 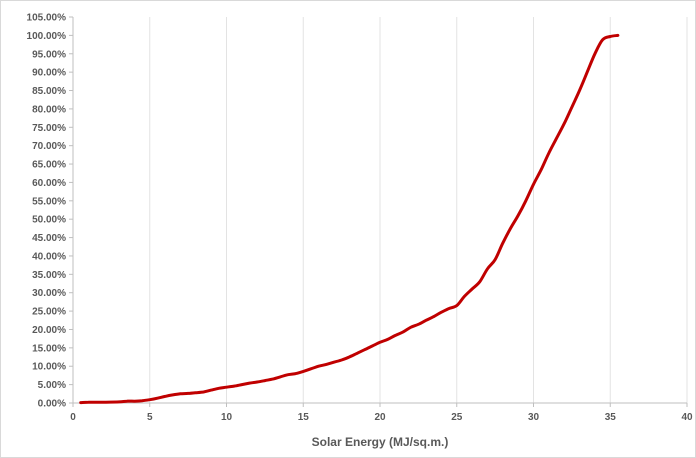 What do you see at coordinates (49, 367) in the screenshot?
I see `y-tick-label: 10.00%` at bounding box center [49, 367].